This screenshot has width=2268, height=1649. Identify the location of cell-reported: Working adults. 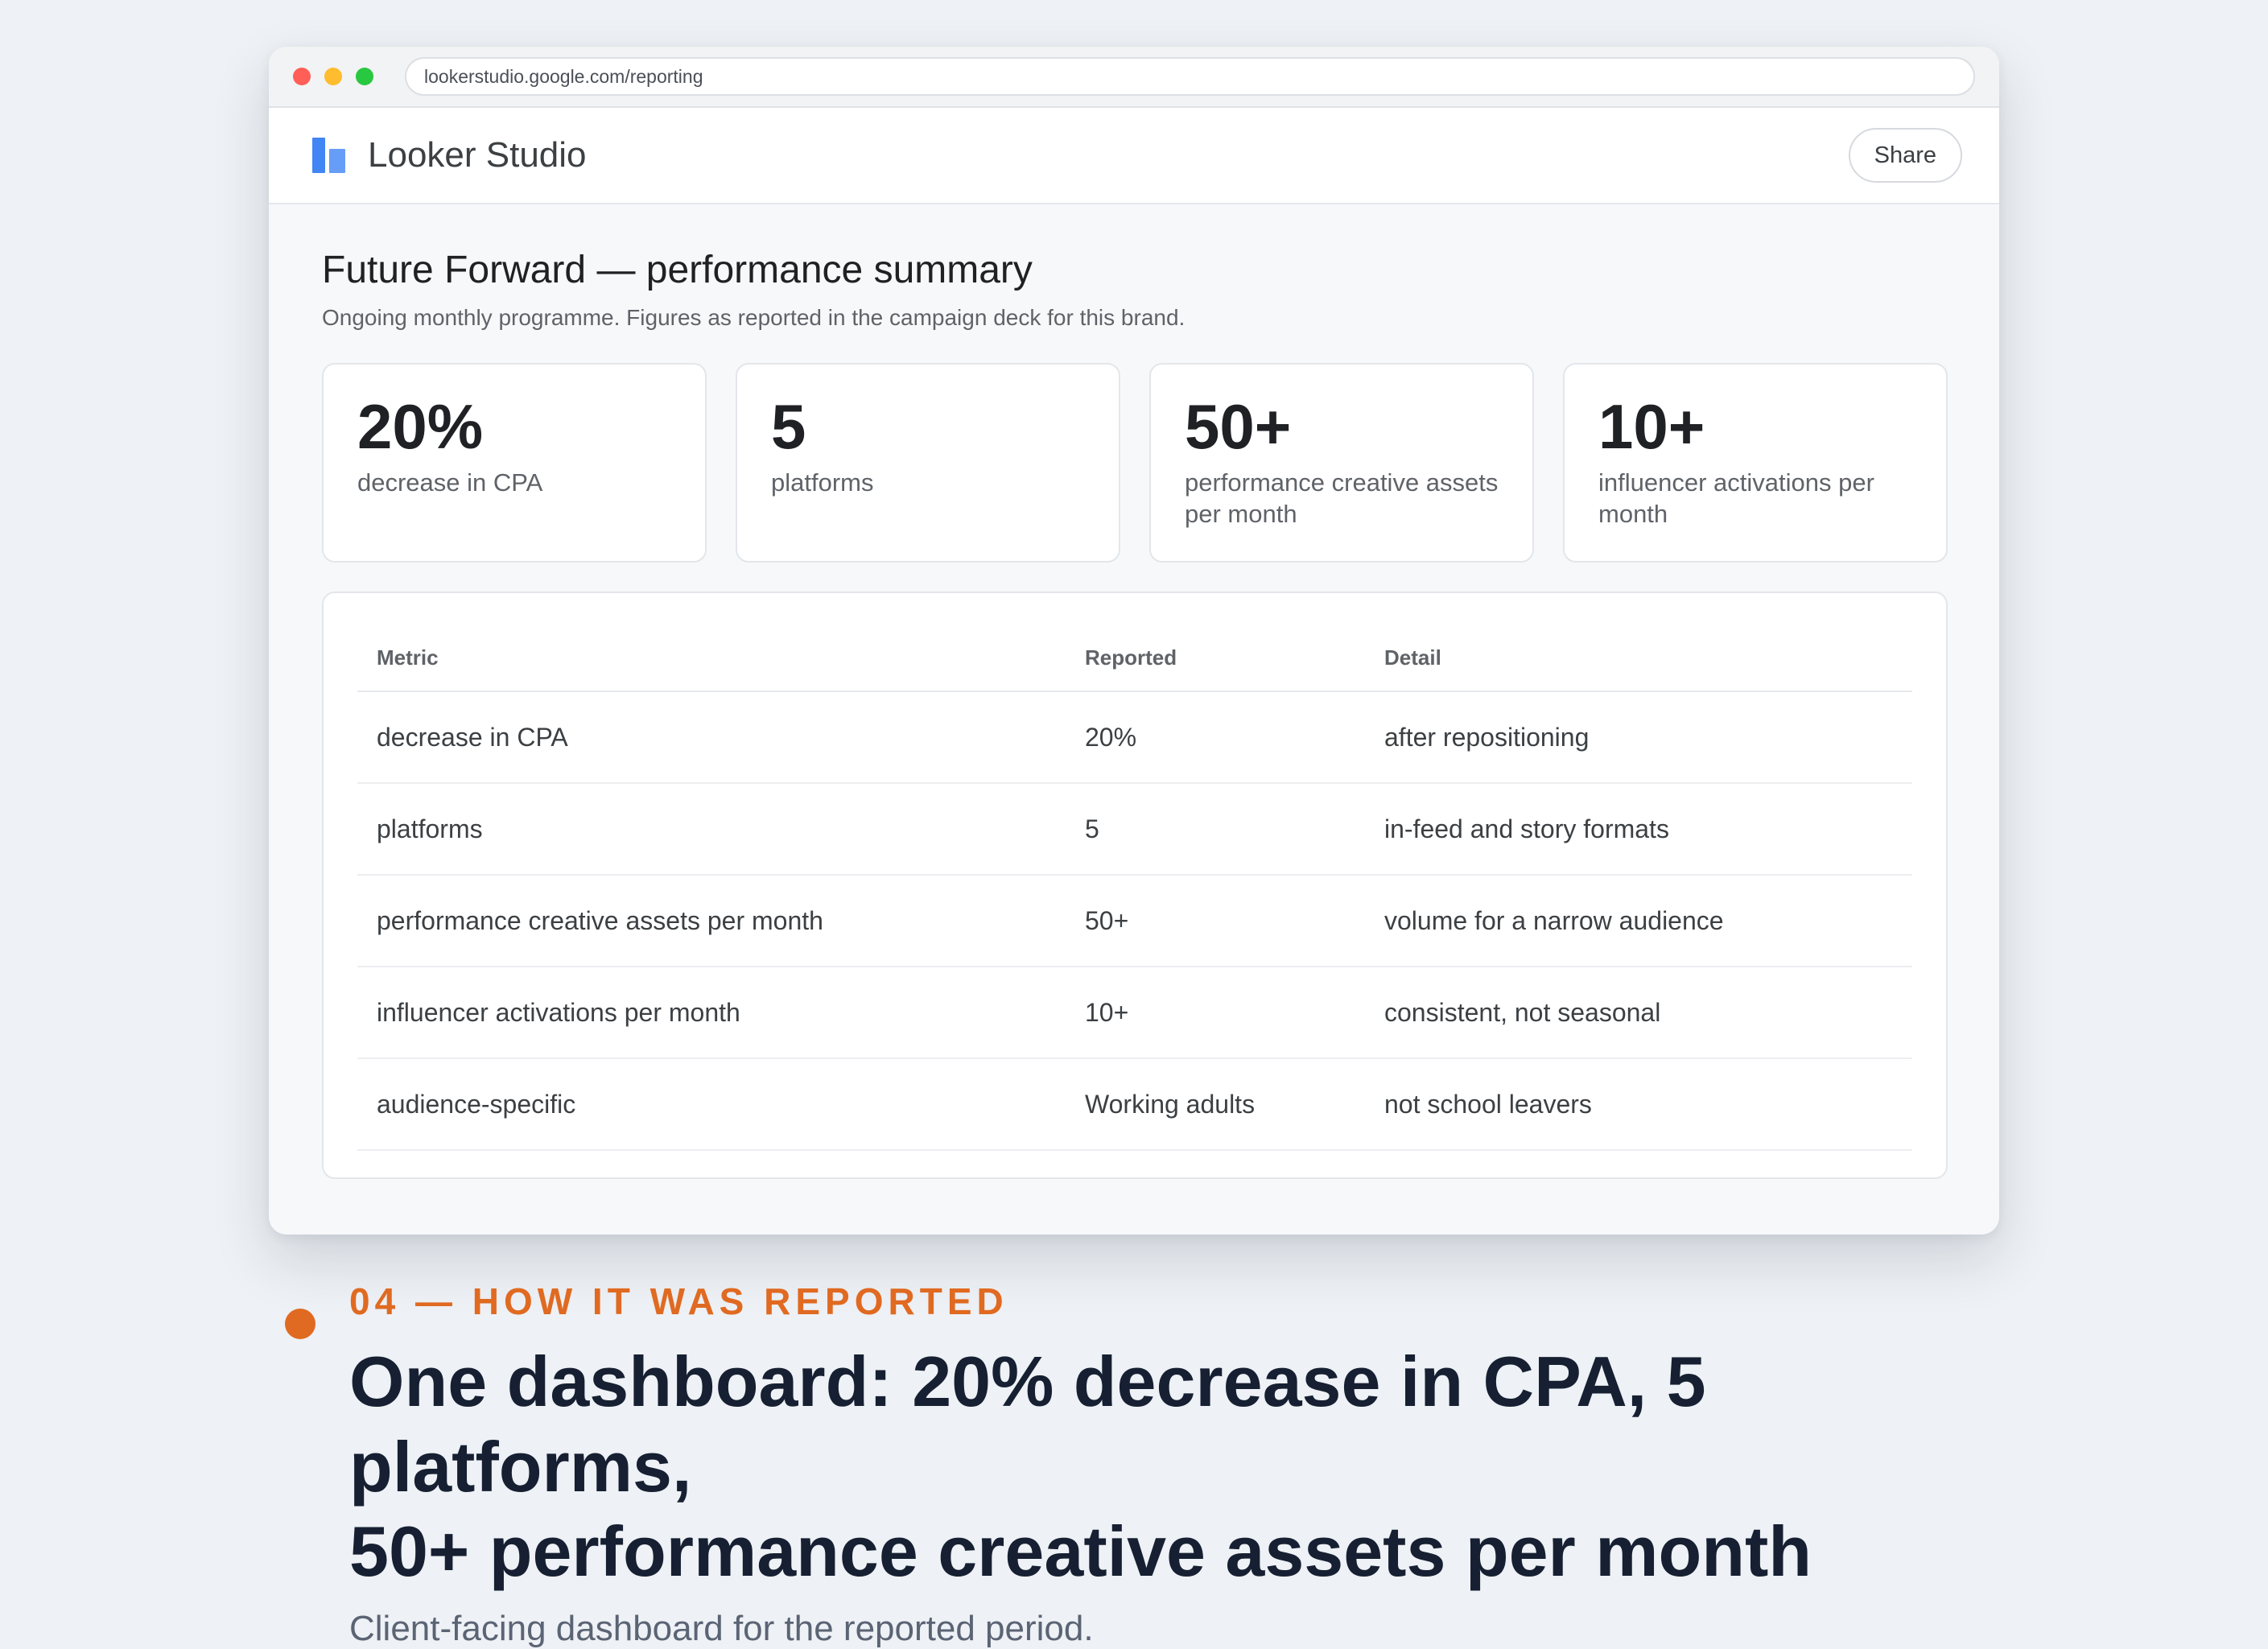
(1215, 1104).